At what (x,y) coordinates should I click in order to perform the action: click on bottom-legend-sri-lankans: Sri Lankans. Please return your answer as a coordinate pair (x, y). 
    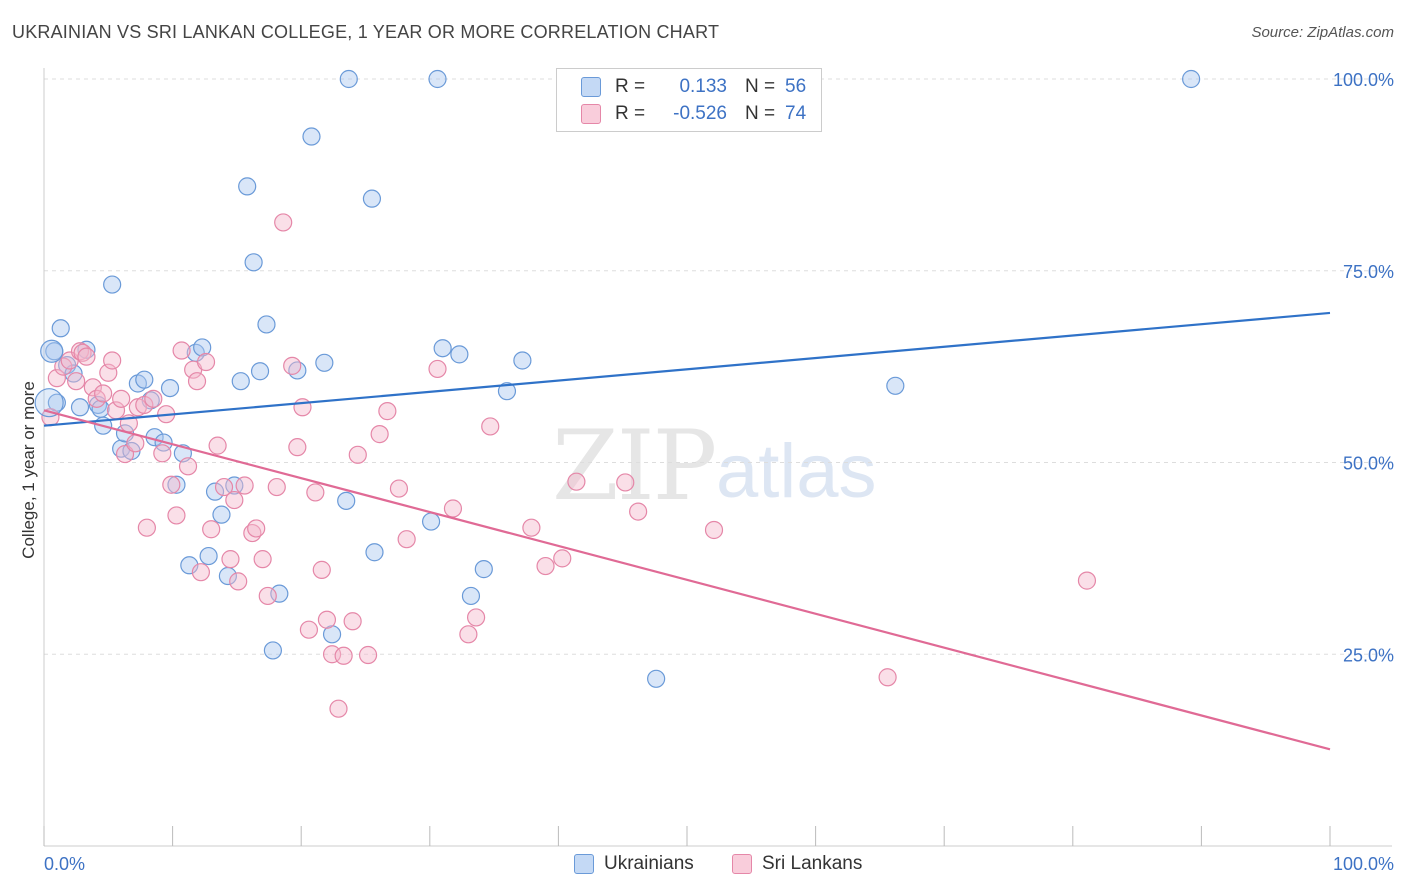
    Looking at the image, I should click on (797, 864).